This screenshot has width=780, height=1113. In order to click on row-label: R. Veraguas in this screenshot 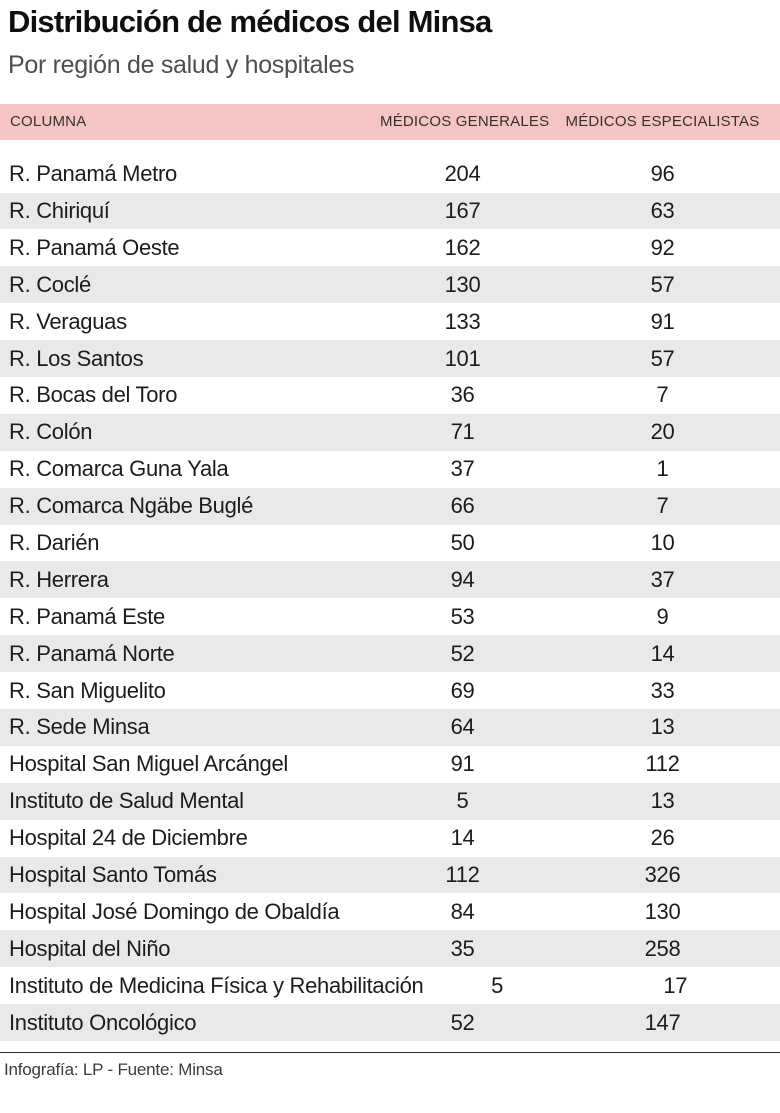, I will do `click(68, 321)`.